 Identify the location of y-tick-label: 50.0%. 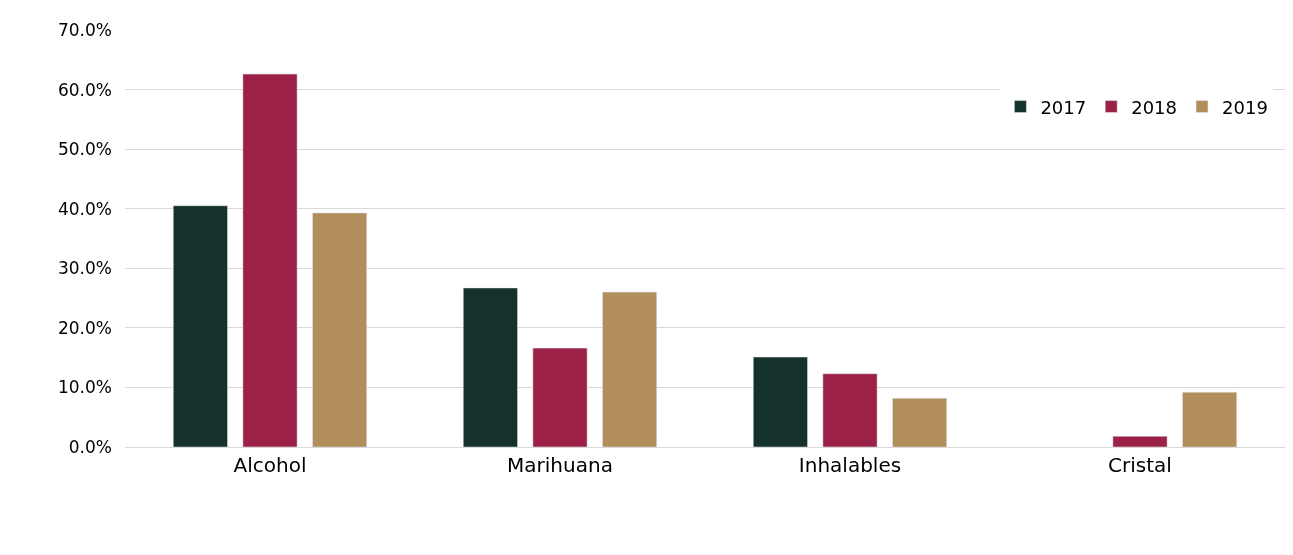
(84, 149).